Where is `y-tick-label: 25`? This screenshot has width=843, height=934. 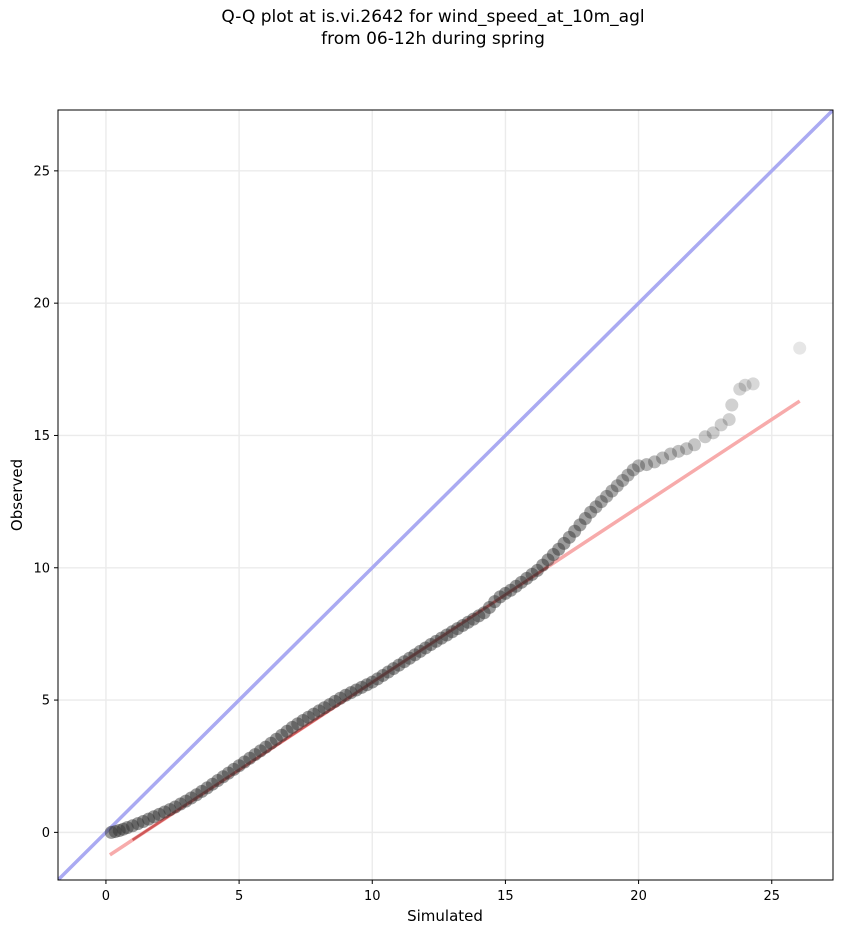 y-tick-label: 25 is located at coordinates (41, 171).